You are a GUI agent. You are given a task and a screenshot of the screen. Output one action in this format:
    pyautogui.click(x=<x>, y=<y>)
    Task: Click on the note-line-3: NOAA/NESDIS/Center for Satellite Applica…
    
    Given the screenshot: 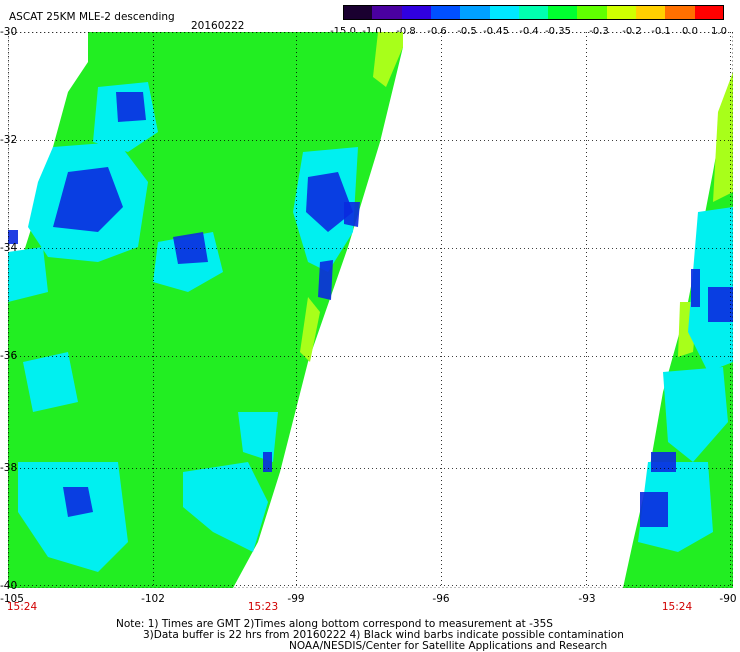 What is the action you would take?
    pyautogui.click(x=448, y=646)
    